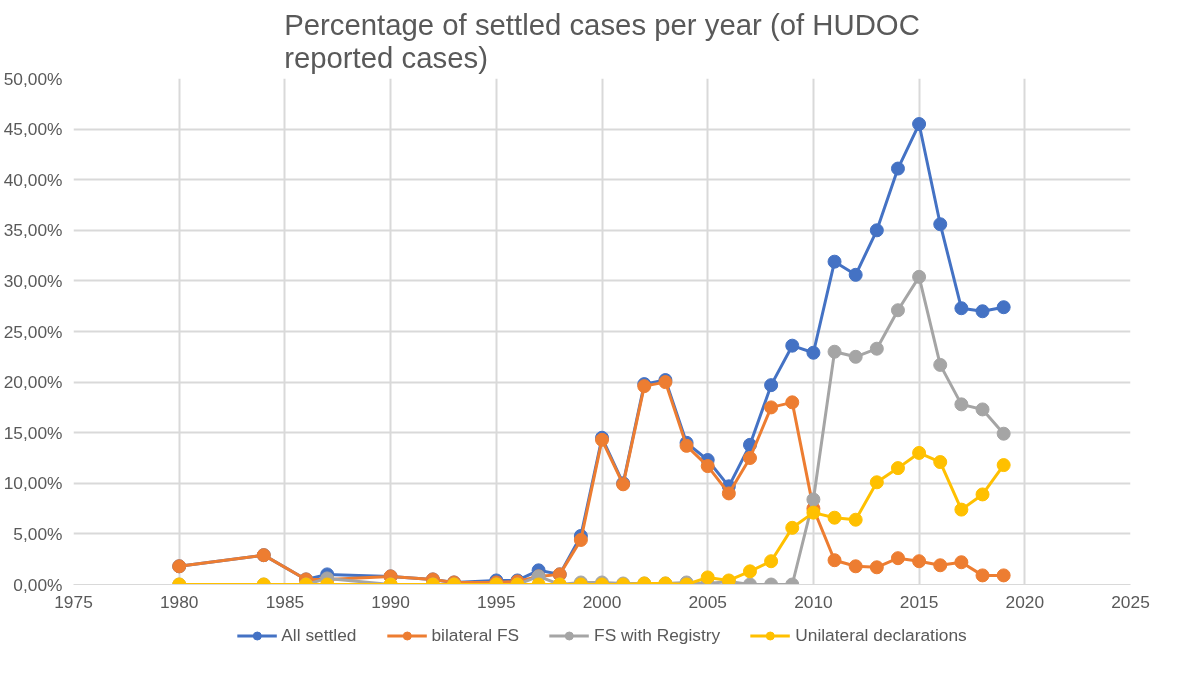 The image size is (1180, 679). Describe the element at coordinates (33, 382) in the screenshot. I see `y-tick-label: 20,00%` at that location.